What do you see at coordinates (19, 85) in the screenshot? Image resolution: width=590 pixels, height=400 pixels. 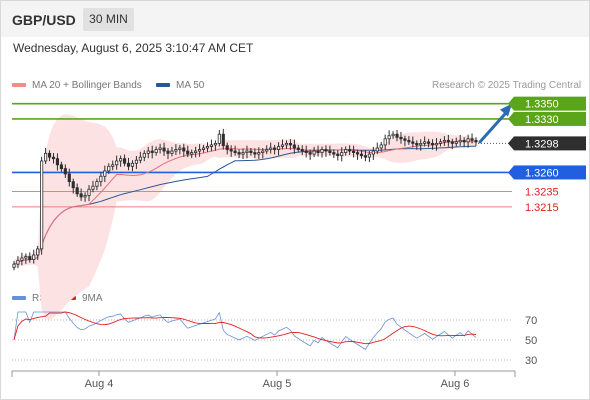 I see `ma20-swatch` at bounding box center [19, 85].